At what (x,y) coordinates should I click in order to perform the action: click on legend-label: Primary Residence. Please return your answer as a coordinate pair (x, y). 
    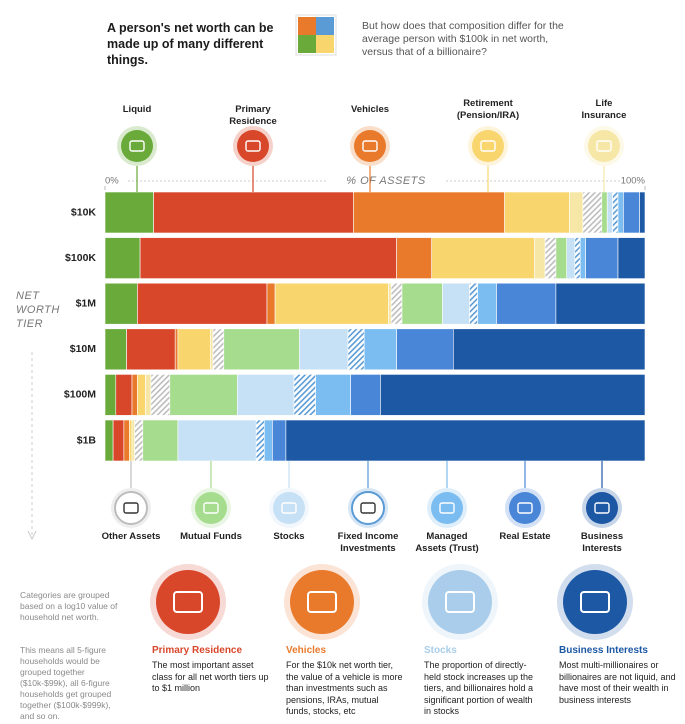
    Looking at the image, I should click on (253, 115).